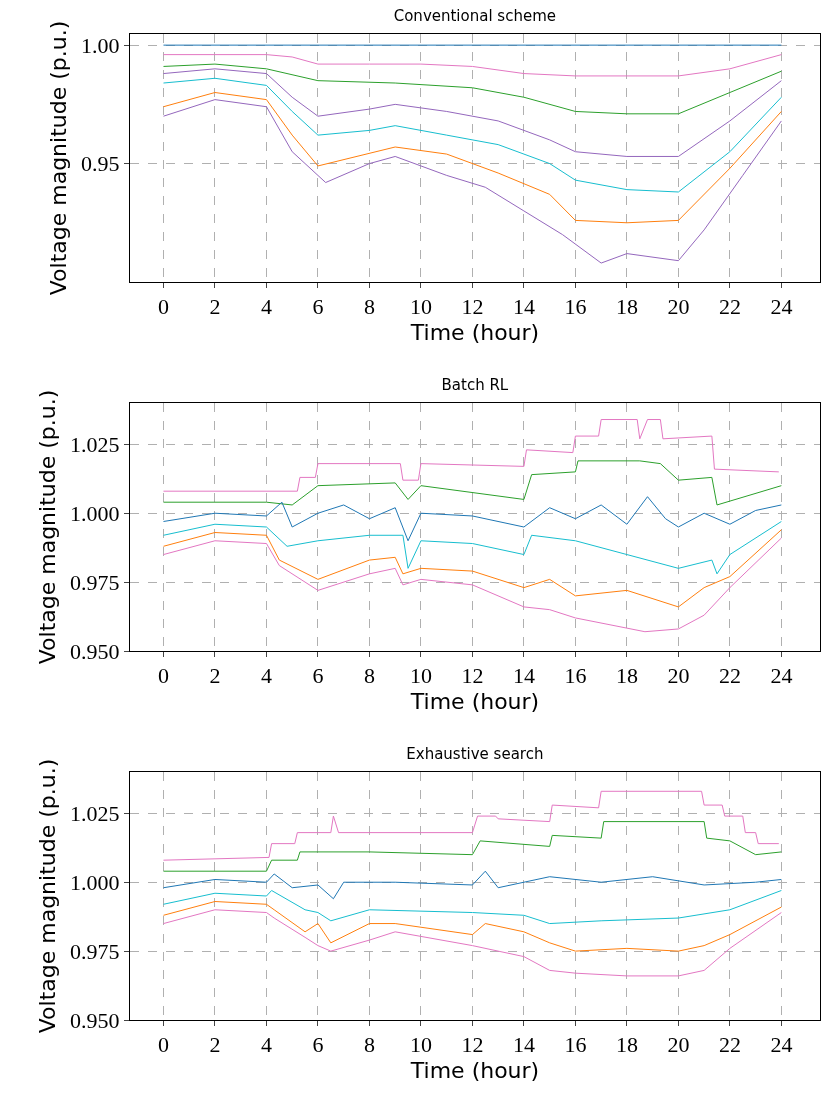  I want to click on y-tick-label: 1.00, so click(100, 45).